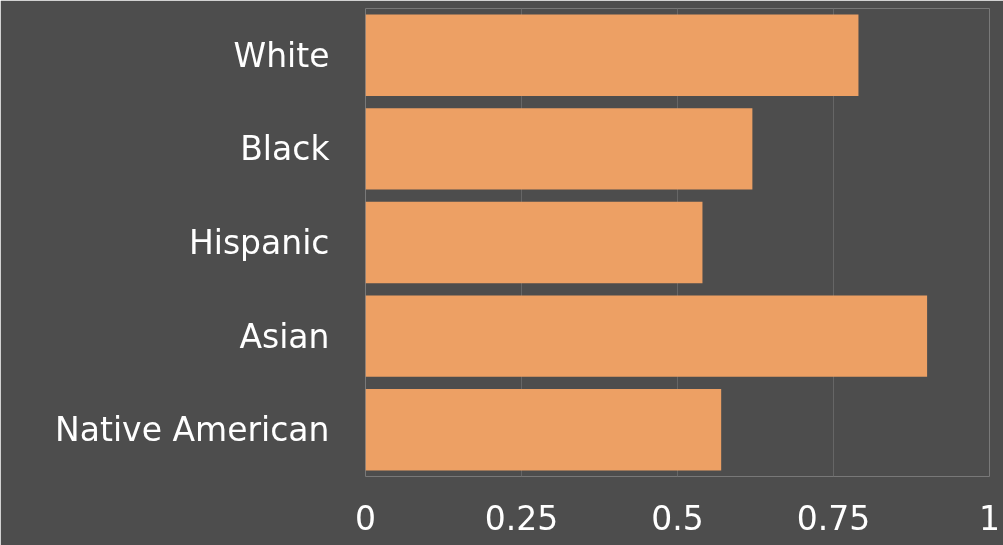 This screenshot has width=1003, height=545. Describe the element at coordinates (521, 518) in the screenshot. I see `x-tick-label: 0.25` at that location.